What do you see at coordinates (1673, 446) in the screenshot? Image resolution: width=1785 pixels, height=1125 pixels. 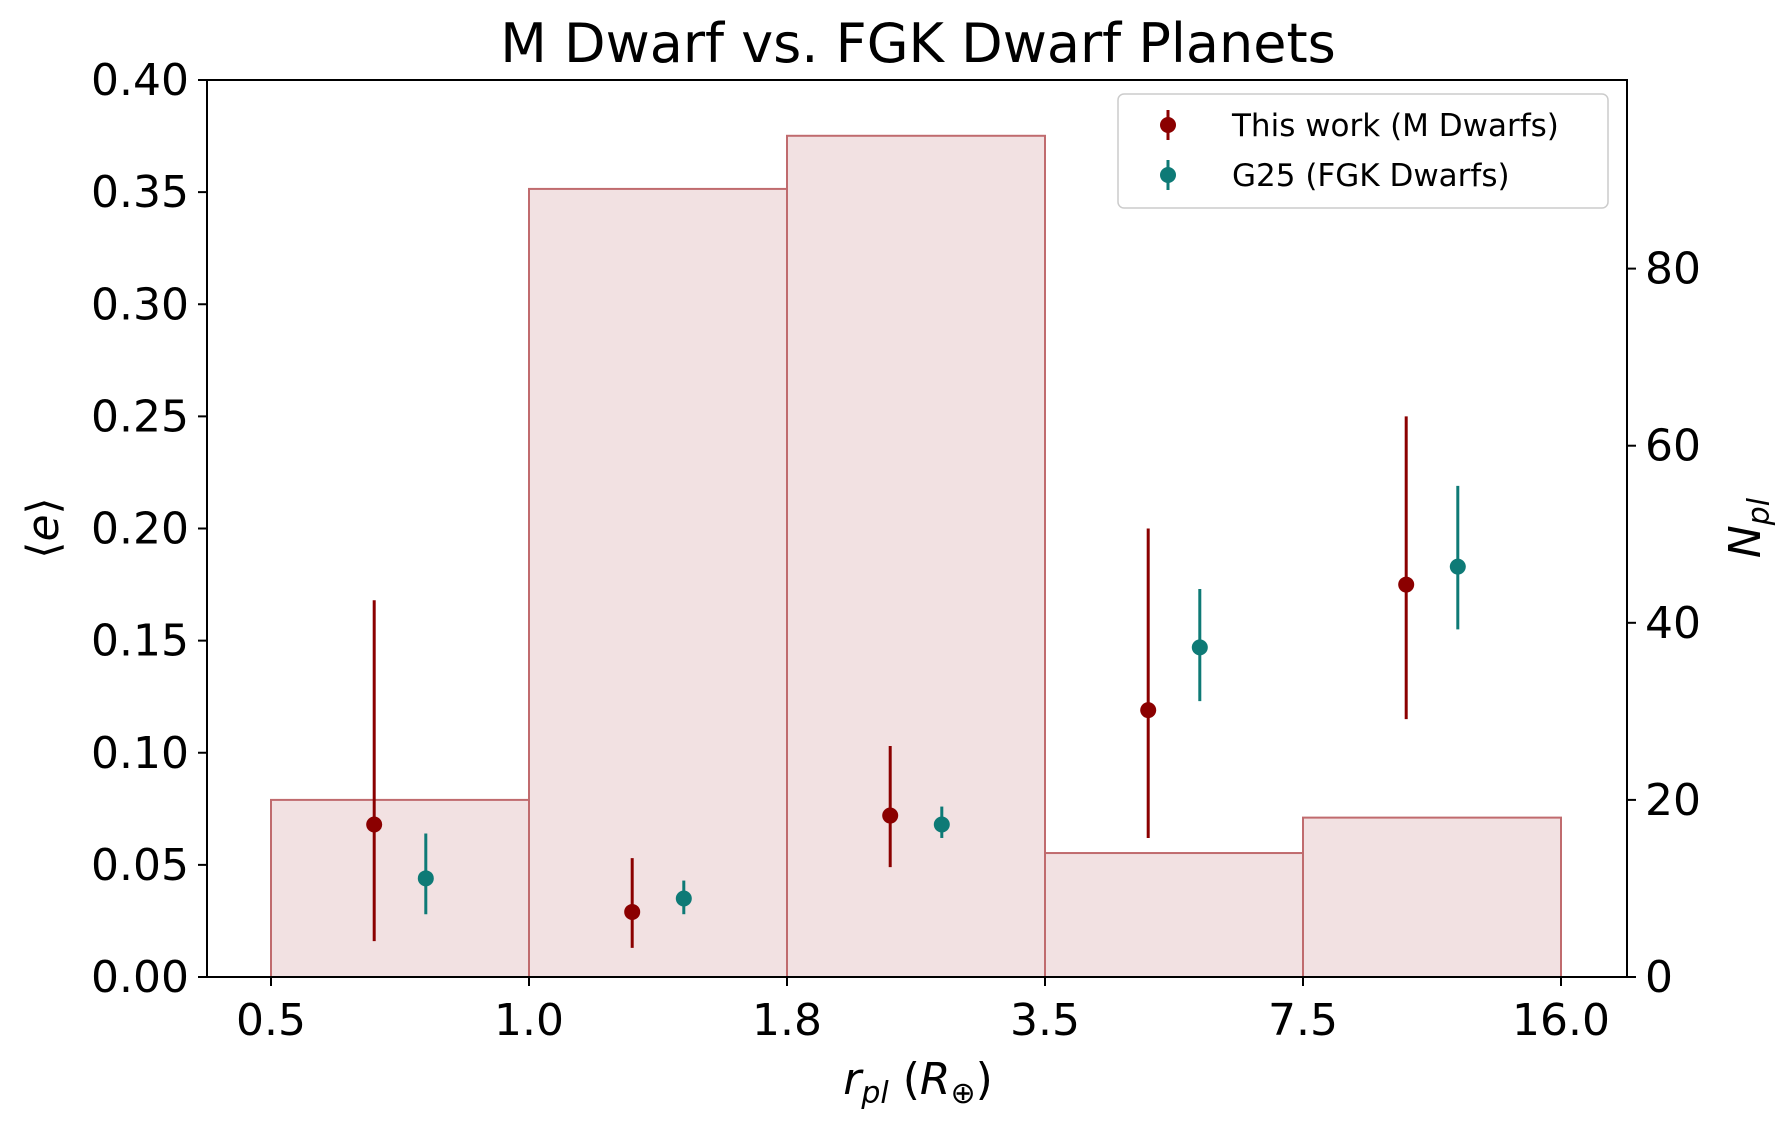 I see `y-right-tick-label-3: 60` at bounding box center [1673, 446].